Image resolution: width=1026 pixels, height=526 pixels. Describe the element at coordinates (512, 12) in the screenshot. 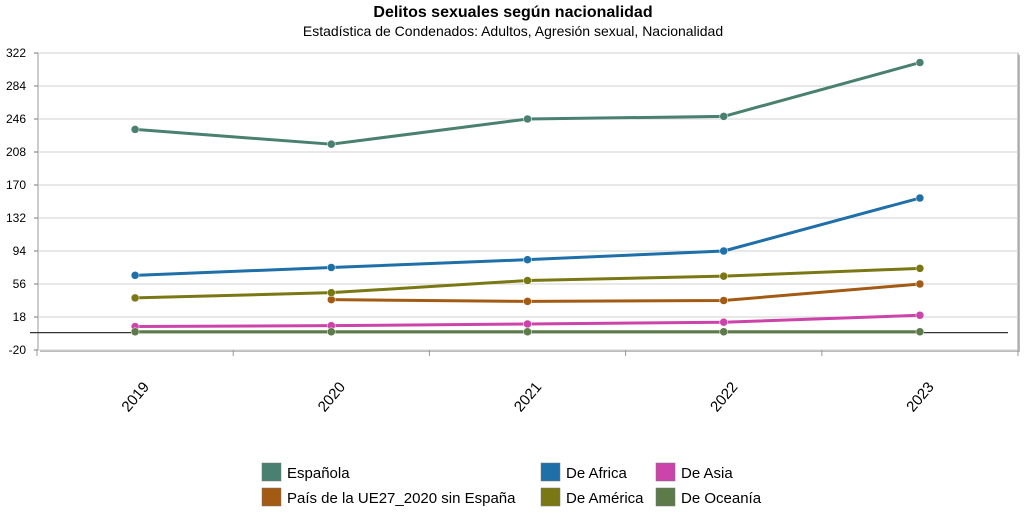

I see `chart-title: Delitos sexuales según nacionalidad` at that location.